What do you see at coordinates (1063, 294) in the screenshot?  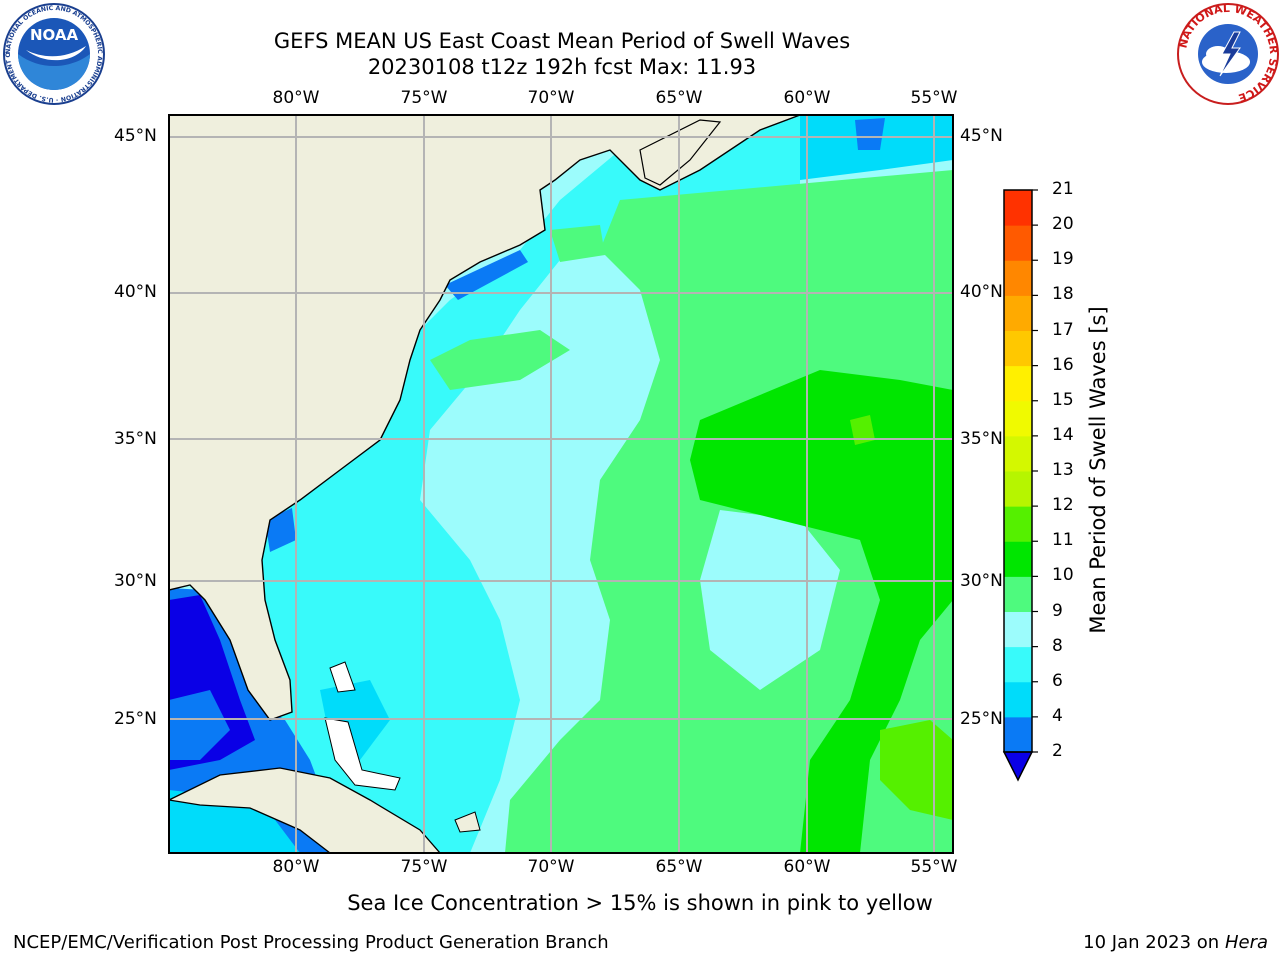 I see `colorbar-tick-label: 18` at bounding box center [1063, 294].